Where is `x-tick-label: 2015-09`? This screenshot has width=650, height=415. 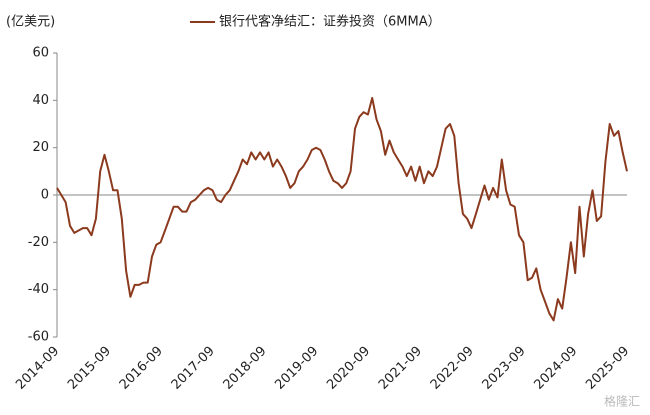
x-tick-label: 2015-09 is located at coordinates (89, 368).